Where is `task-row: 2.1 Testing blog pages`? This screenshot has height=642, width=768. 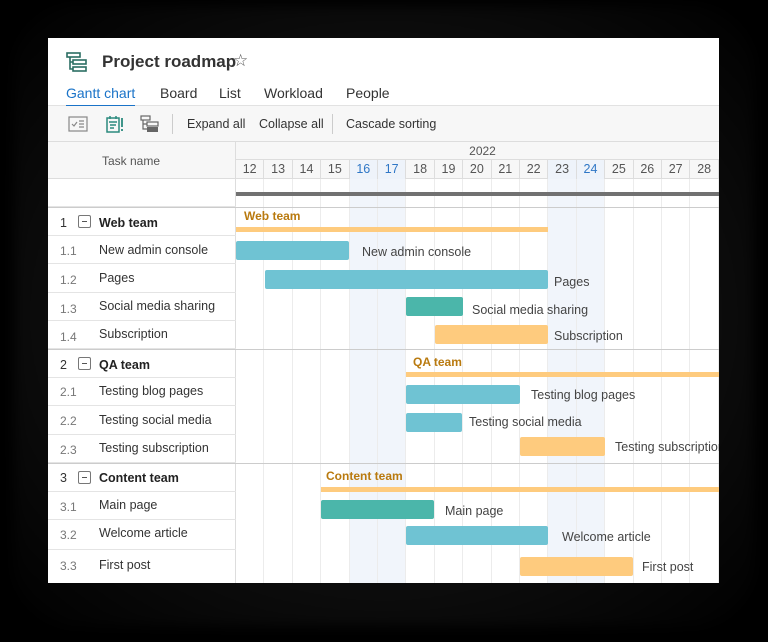
task-row: 2.1 Testing blog pages is located at coordinates (142, 392).